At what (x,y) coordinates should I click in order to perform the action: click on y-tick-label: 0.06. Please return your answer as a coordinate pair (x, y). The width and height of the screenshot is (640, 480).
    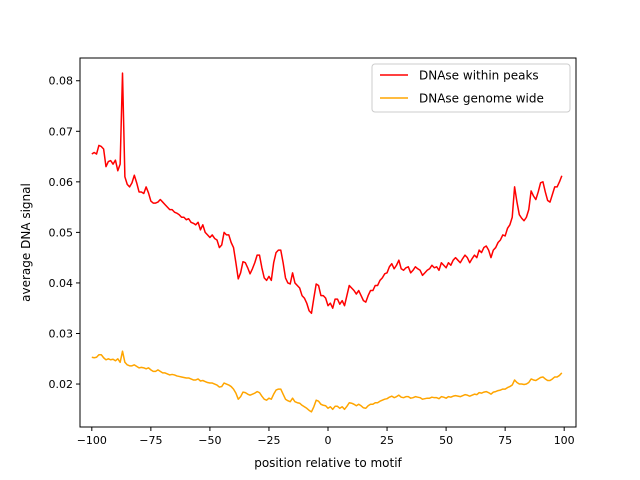
    Looking at the image, I should click on (61, 182).